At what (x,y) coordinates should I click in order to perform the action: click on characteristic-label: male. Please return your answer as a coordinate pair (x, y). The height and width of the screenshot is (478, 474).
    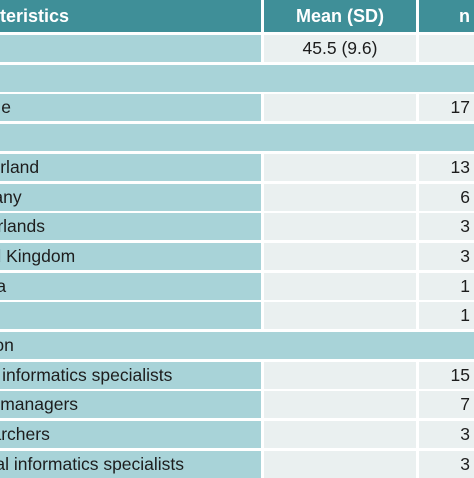
    Looking at the image, I should click on (130, 107).